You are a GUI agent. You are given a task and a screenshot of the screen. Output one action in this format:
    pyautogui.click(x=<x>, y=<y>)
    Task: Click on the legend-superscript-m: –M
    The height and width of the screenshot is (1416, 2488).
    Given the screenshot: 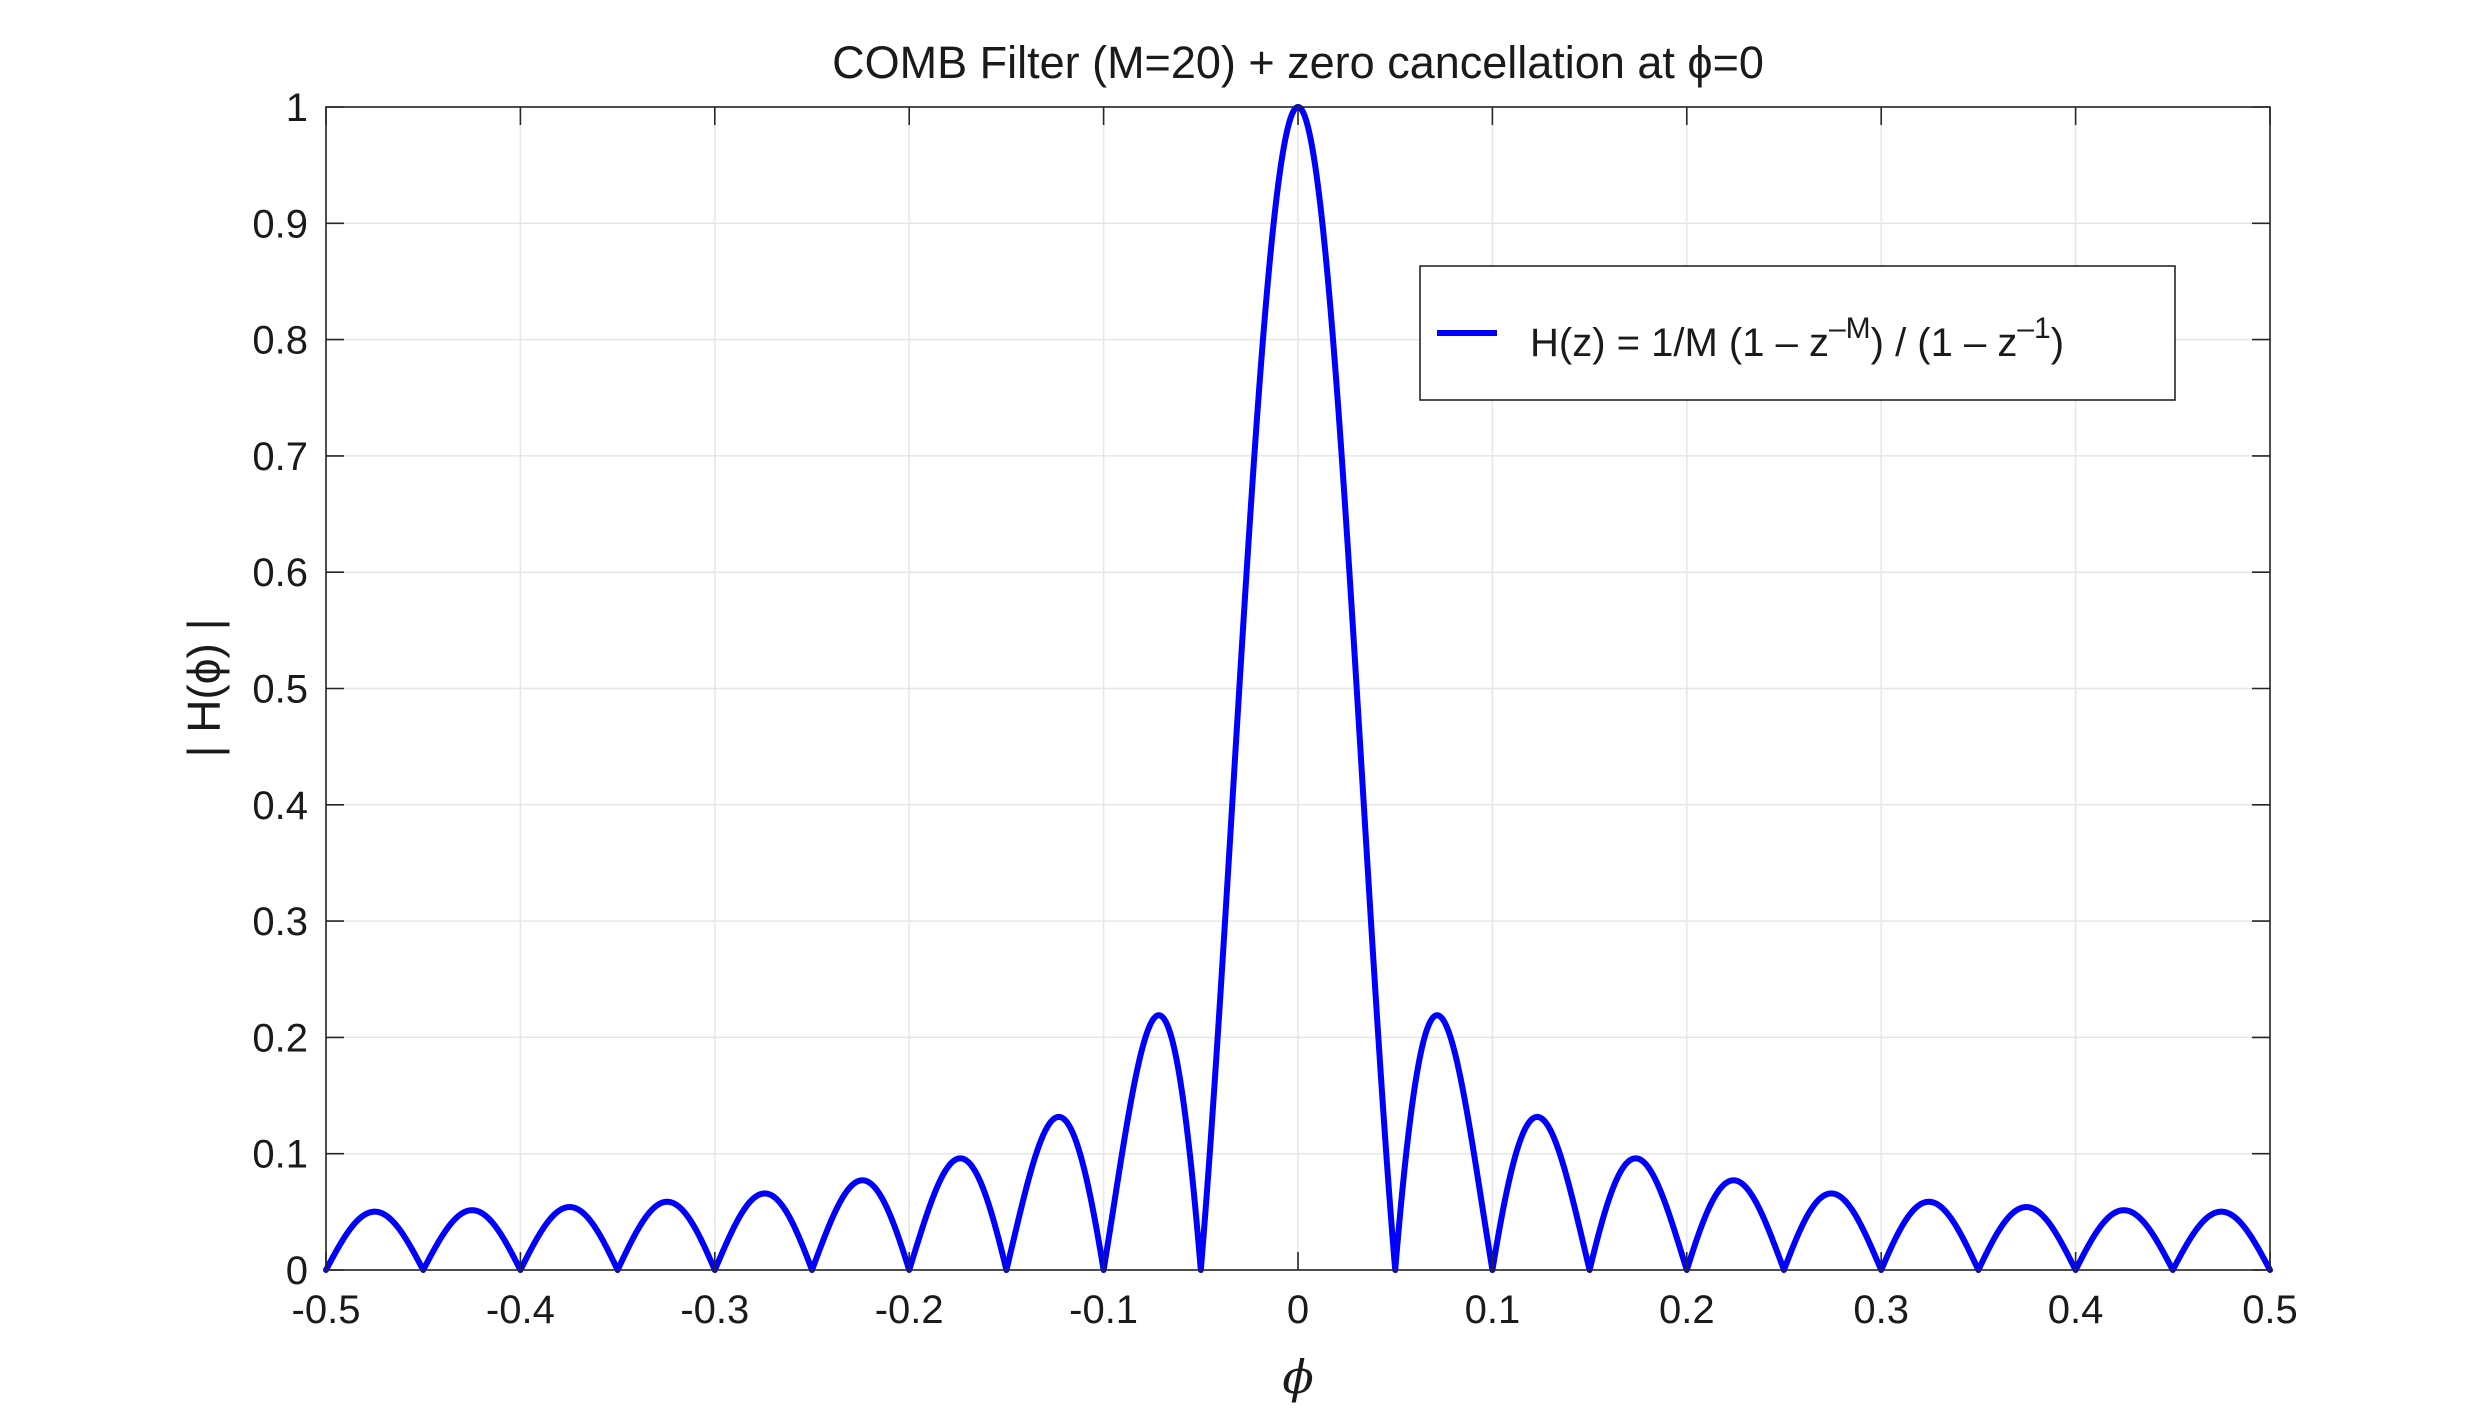 What is the action you would take?
    pyautogui.click(x=1850, y=328)
    